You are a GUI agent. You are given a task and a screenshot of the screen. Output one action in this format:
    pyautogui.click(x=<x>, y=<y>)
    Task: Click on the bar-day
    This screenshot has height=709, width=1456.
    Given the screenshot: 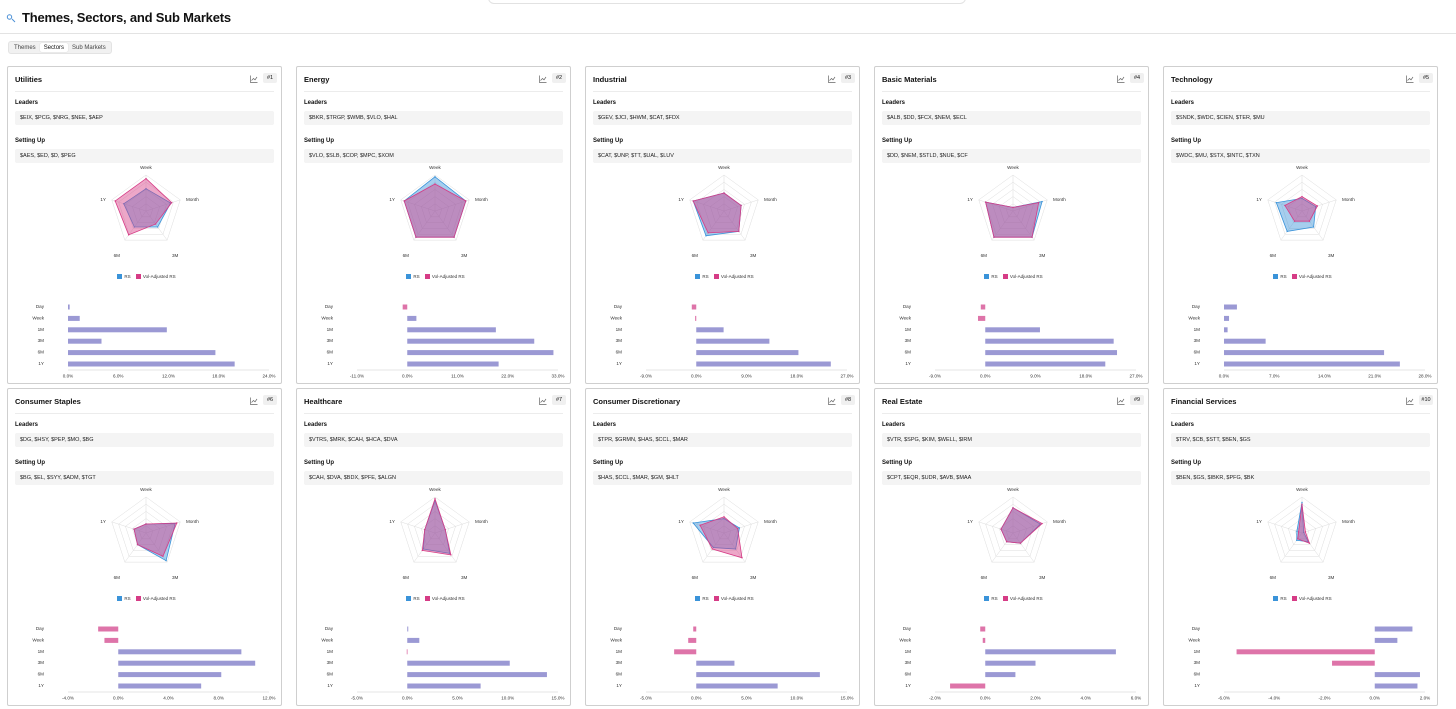 What is the action you would take?
    pyautogui.click(x=694, y=307)
    